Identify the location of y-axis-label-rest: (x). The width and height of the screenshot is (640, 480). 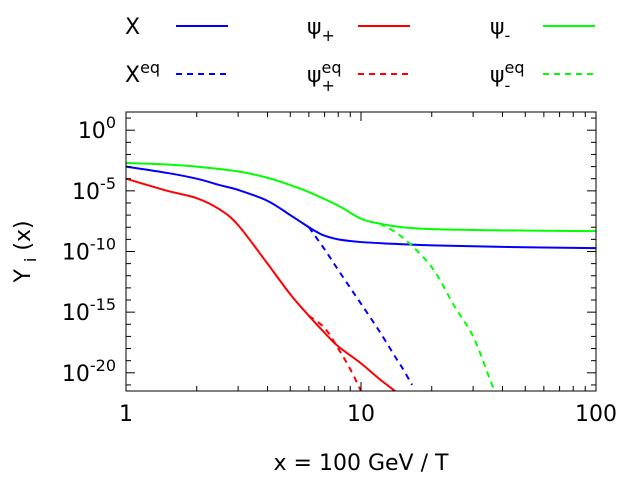
(23, 235).